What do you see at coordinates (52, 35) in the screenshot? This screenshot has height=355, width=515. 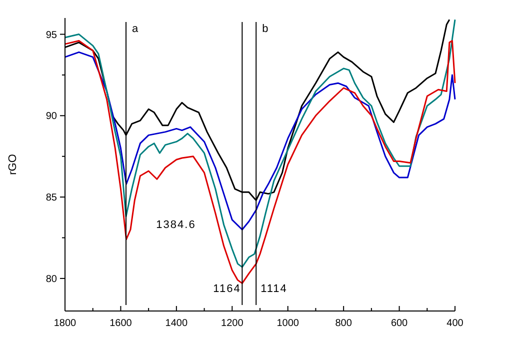 I see `y-tick-label: 95` at bounding box center [52, 35].